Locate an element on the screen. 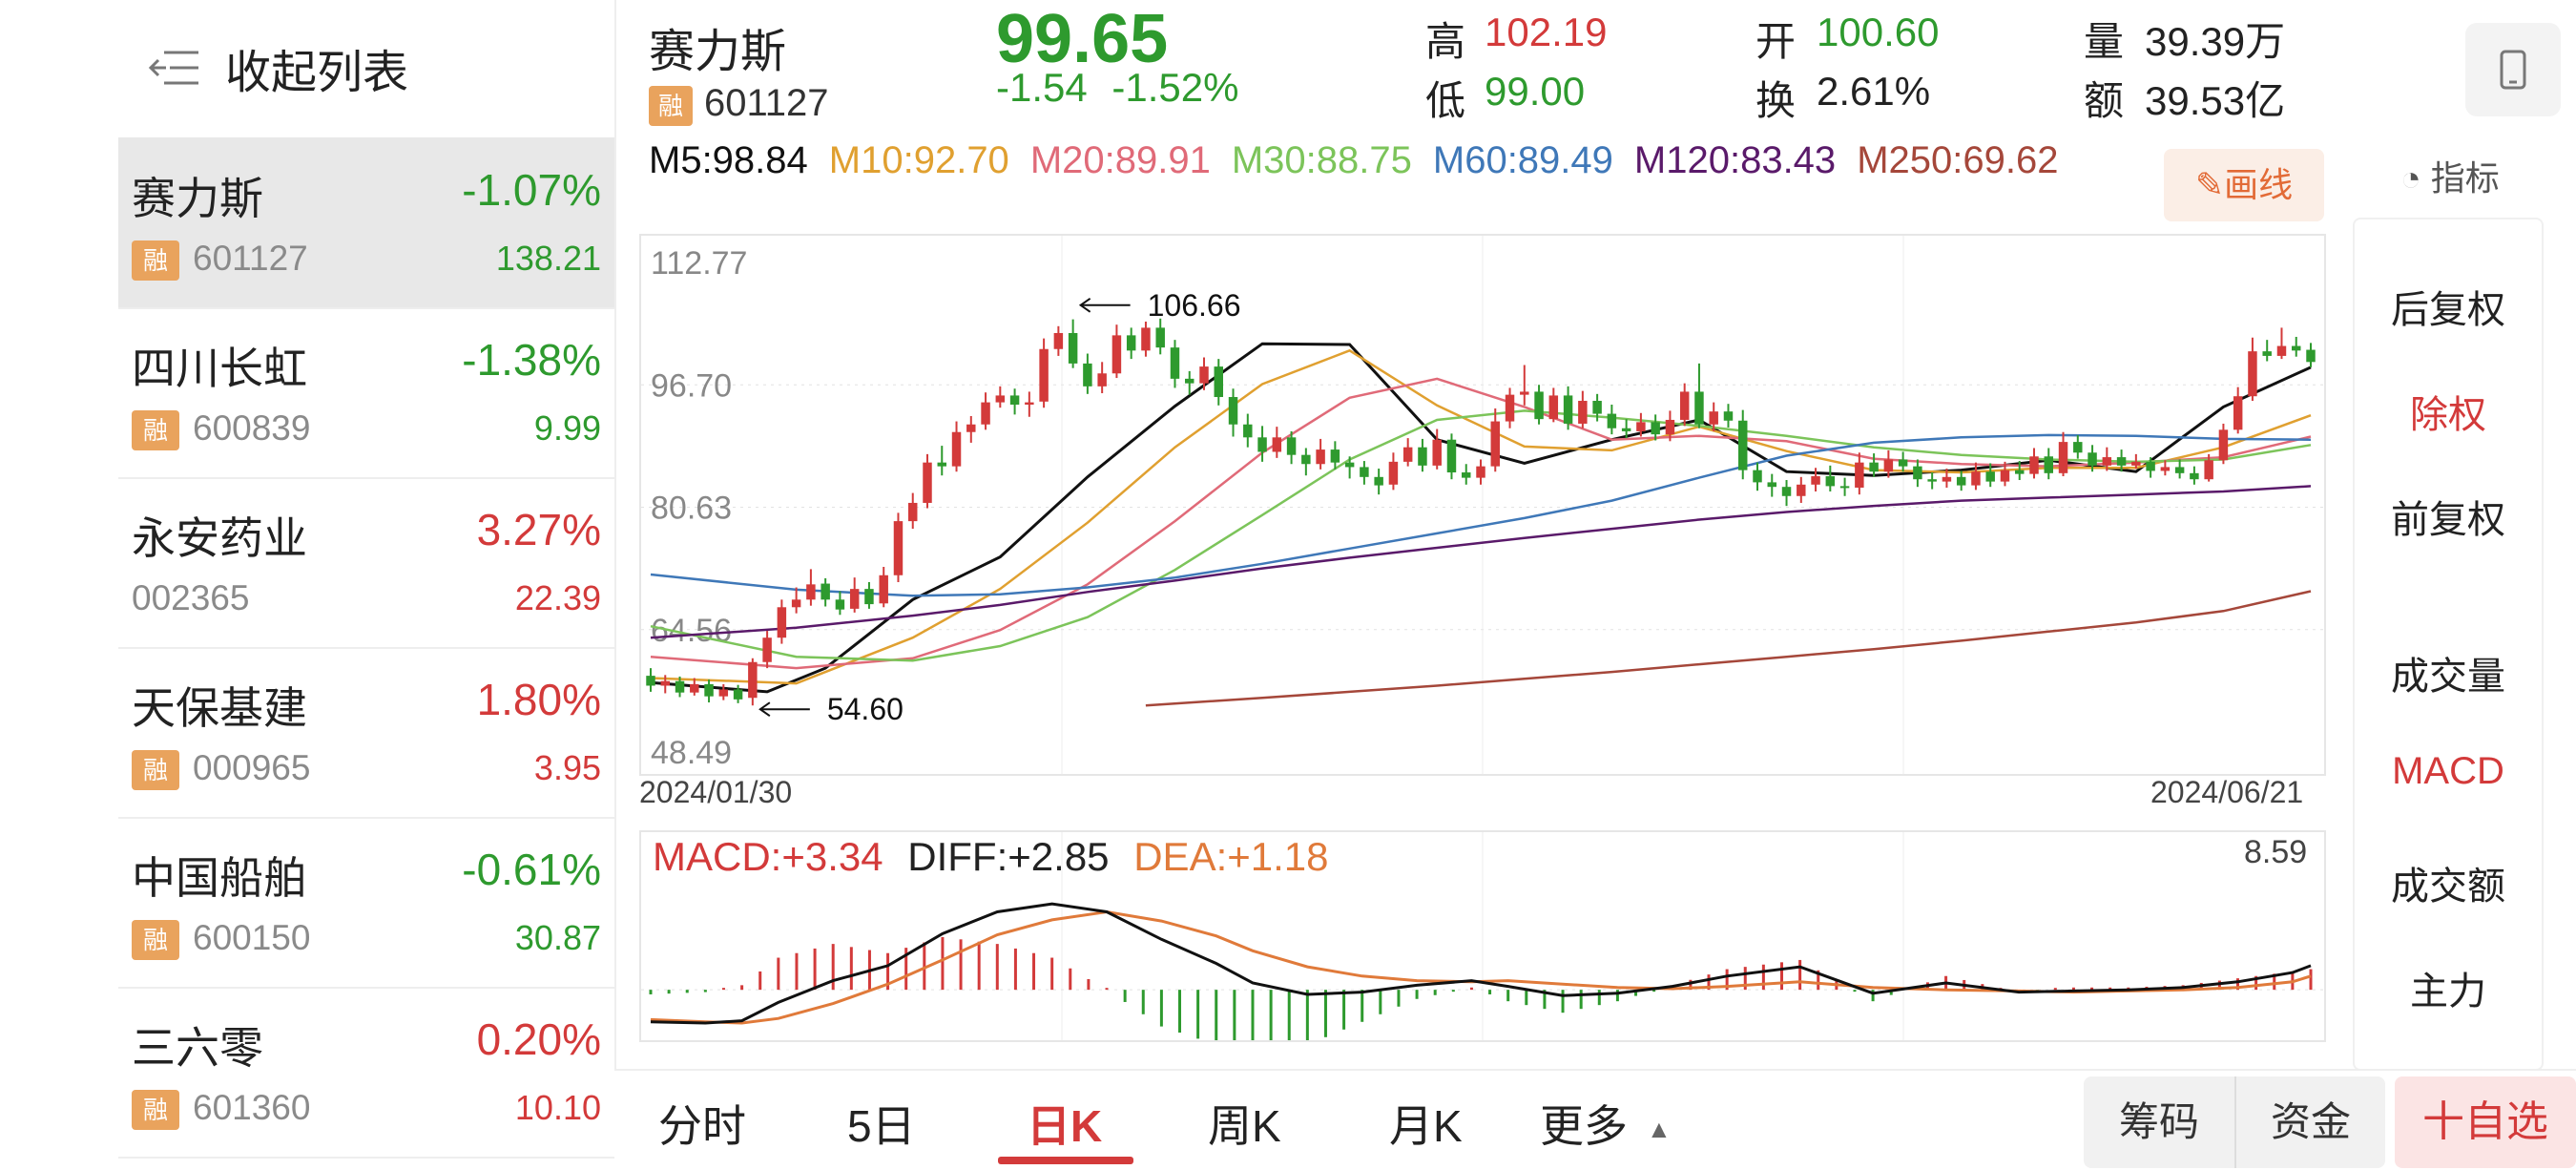 Image resolution: width=2576 pixels, height=1170 pixels. ma-line-m250 is located at coordinates (1728, 648).